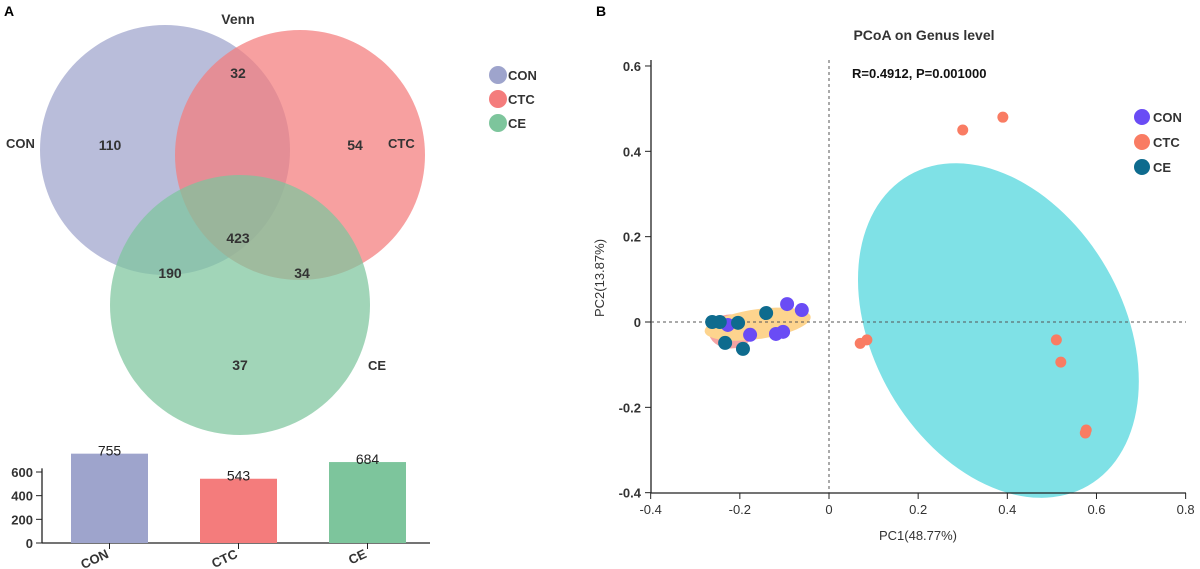  I want to click on panel-label-a: A, so click(9, 11).